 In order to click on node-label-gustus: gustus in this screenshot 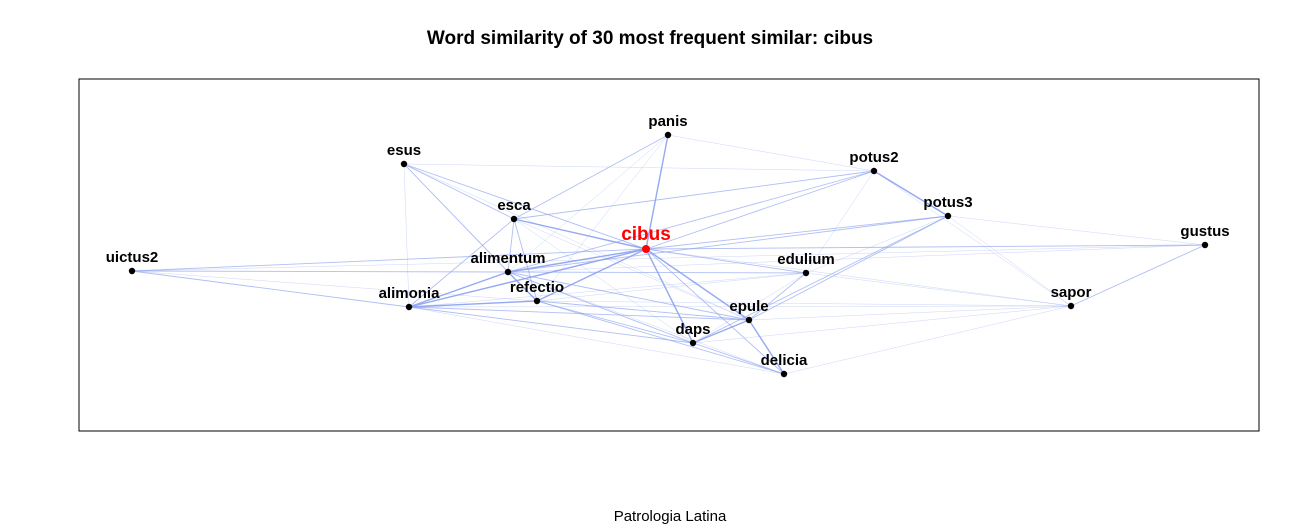, I will do `click(1204, 231)`.